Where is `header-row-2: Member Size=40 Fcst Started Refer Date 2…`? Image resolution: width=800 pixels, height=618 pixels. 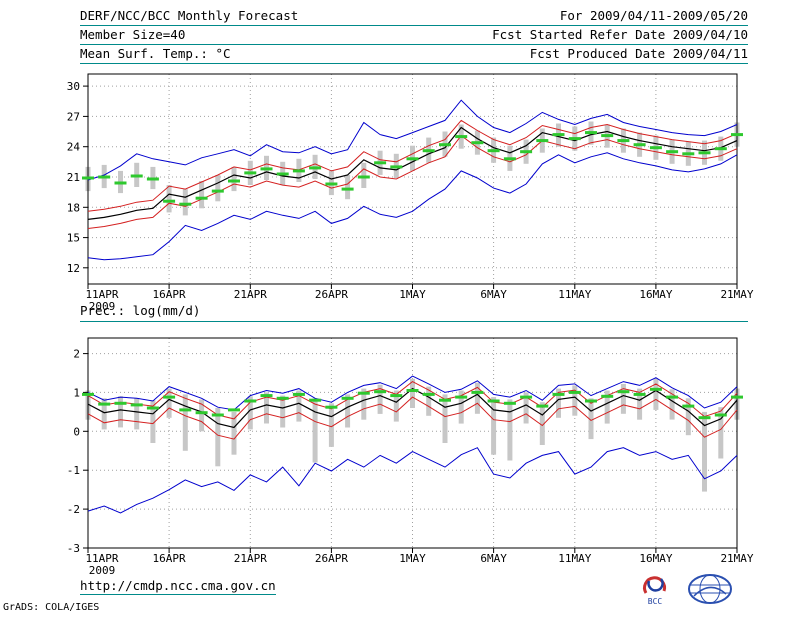
header-row-2: Member Size=40 Fcst Started Refer Date 2… is located at coordinates (414, 36).